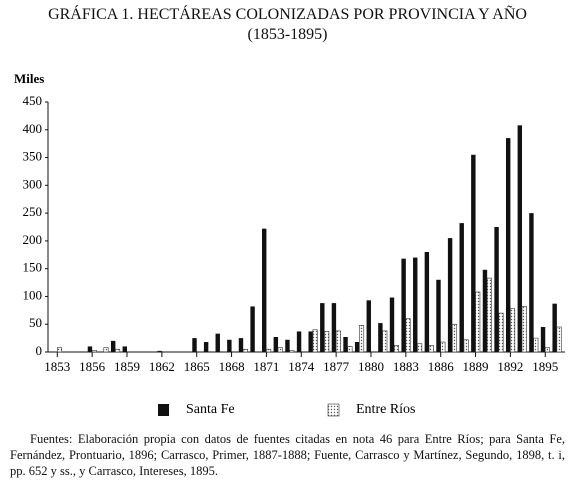 This screenshot has width=575, height=483. Describe the element at coordinates (33, 183) in the screenshot. I see `y-tick-label: 300` at that location.